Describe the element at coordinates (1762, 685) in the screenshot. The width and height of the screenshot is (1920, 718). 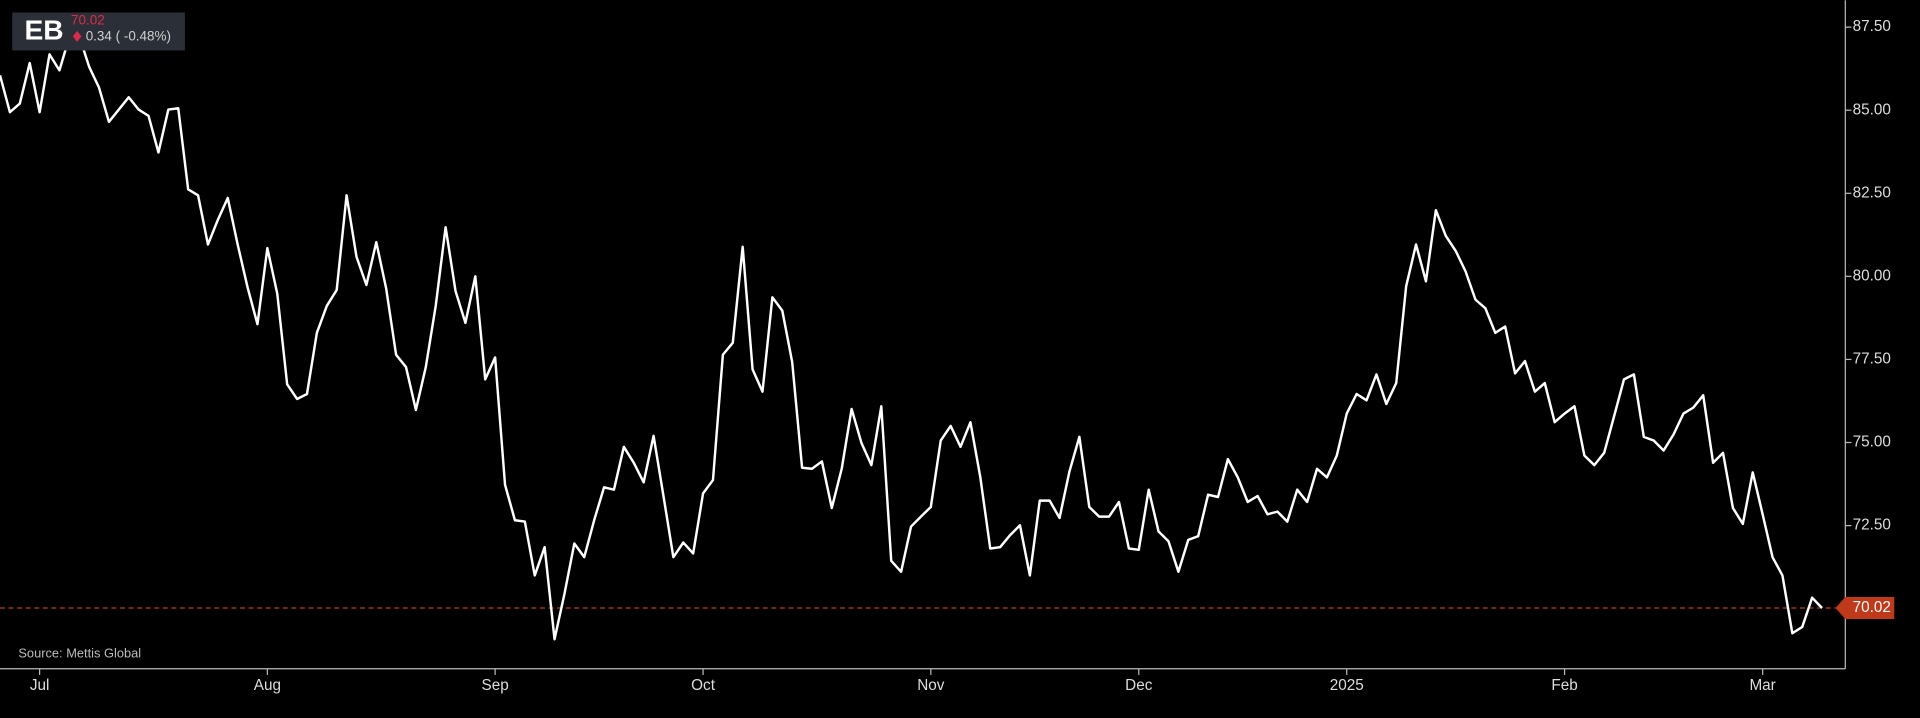
I see `x-tick-label: Mar` at that location.